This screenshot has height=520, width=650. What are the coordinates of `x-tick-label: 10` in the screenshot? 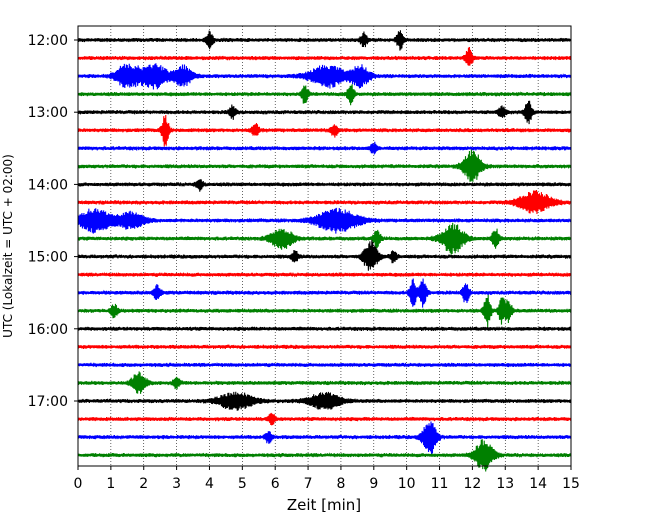 It's located at (407, 484).